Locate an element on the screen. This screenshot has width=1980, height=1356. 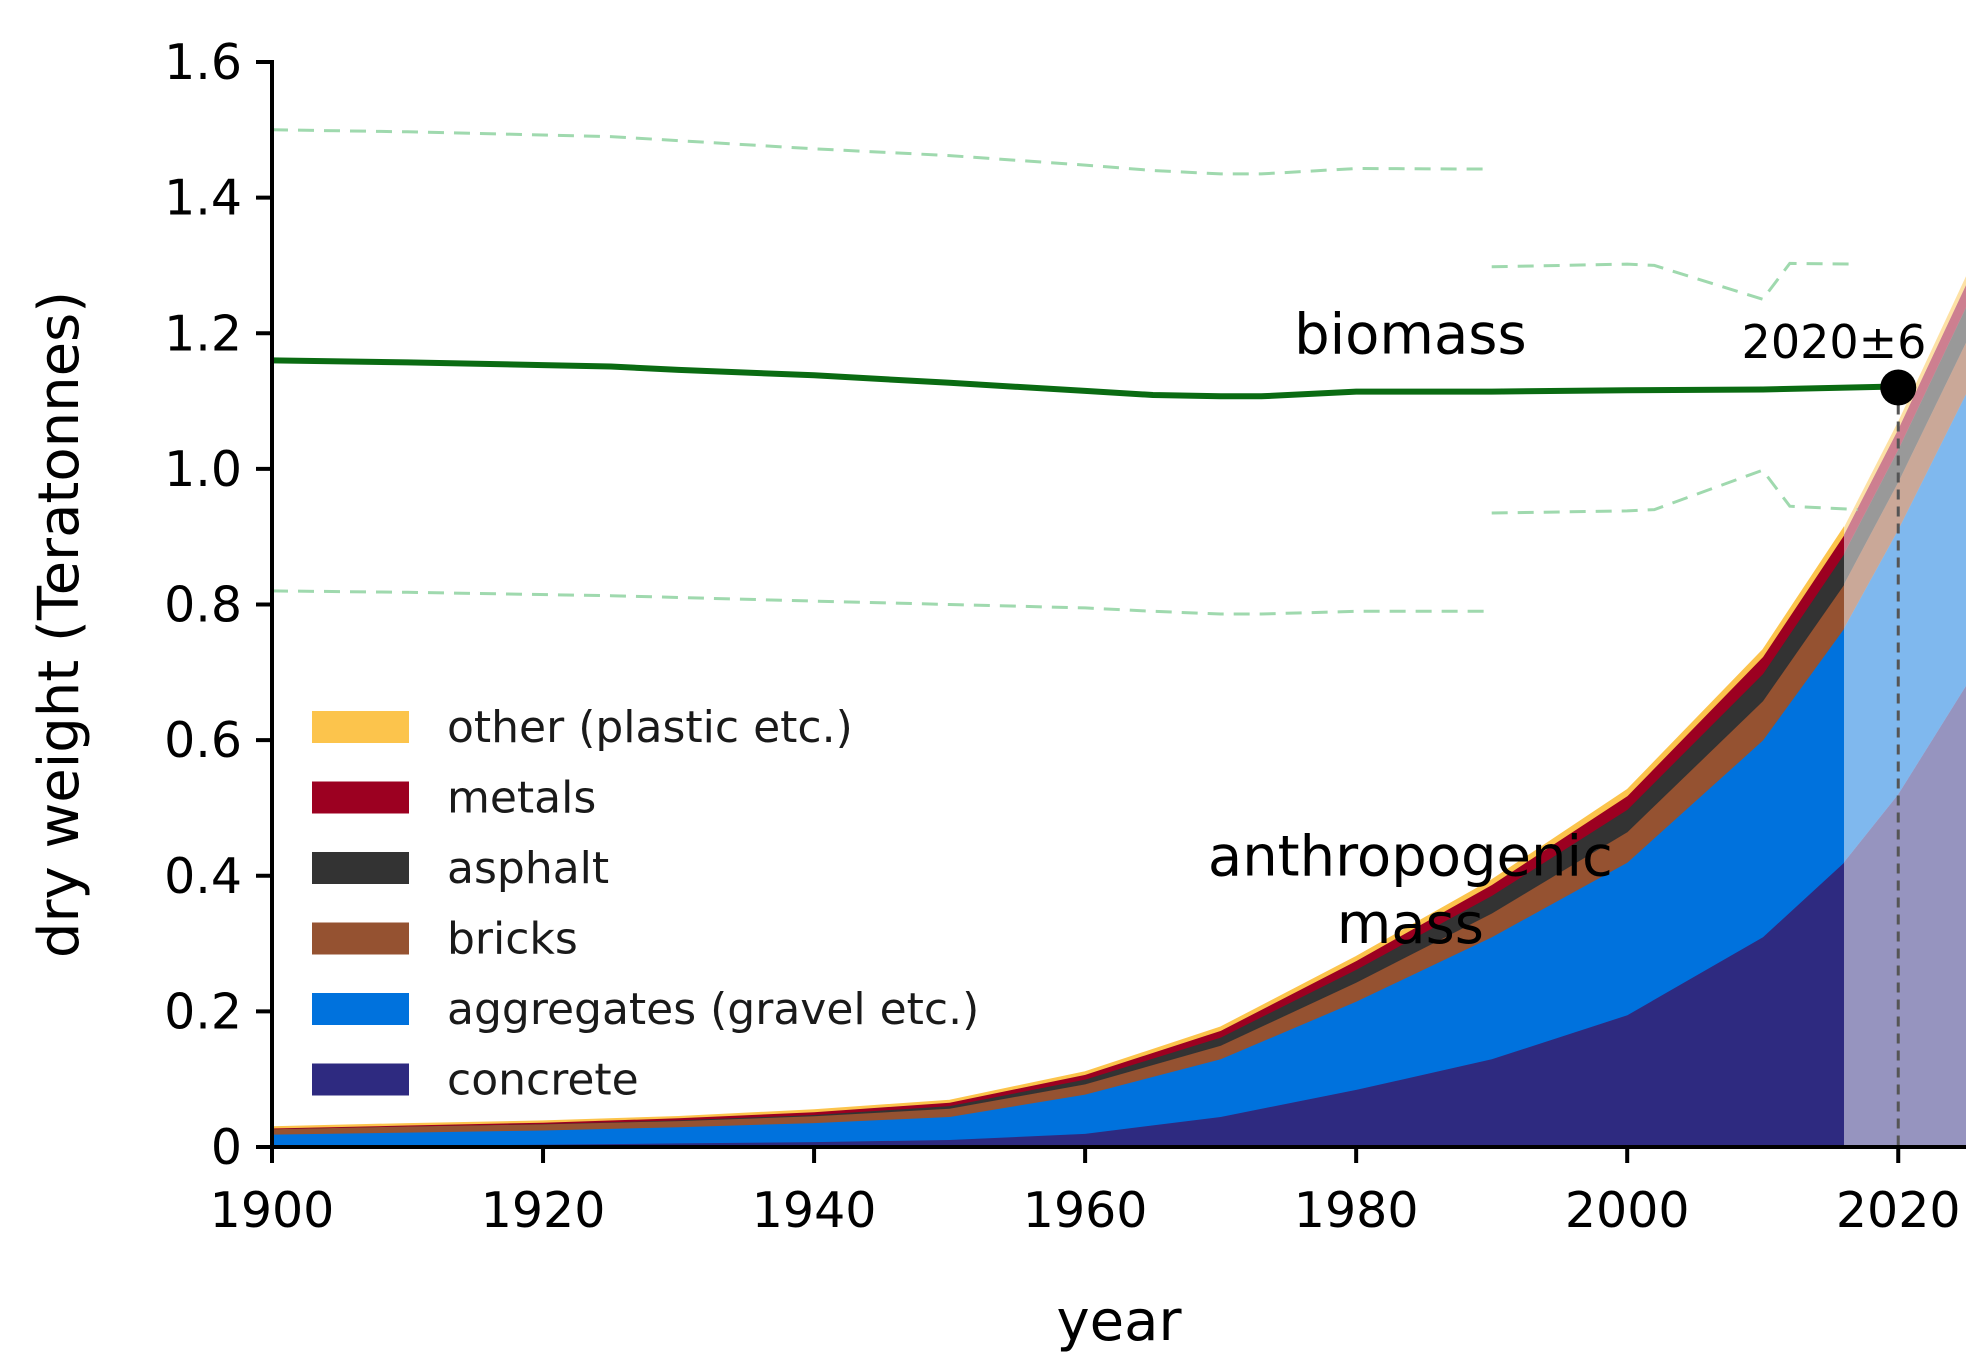
x-tick-label: 1900 is located at coordinates (272, 1210).